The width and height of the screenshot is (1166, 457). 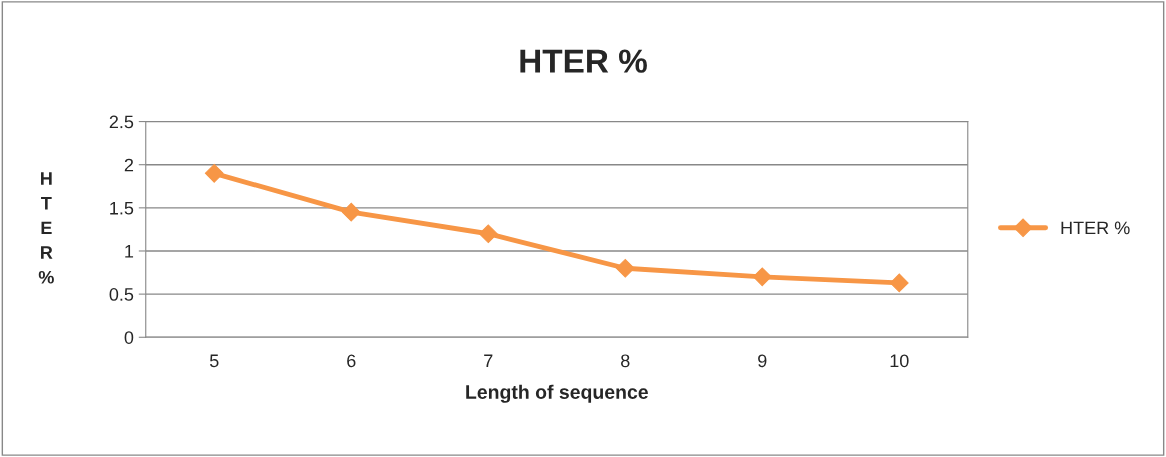 What do you see at coordinates (129, 165) in the screenshot?
I see `y-tick-label: 2` at bounding box center [129, 165].